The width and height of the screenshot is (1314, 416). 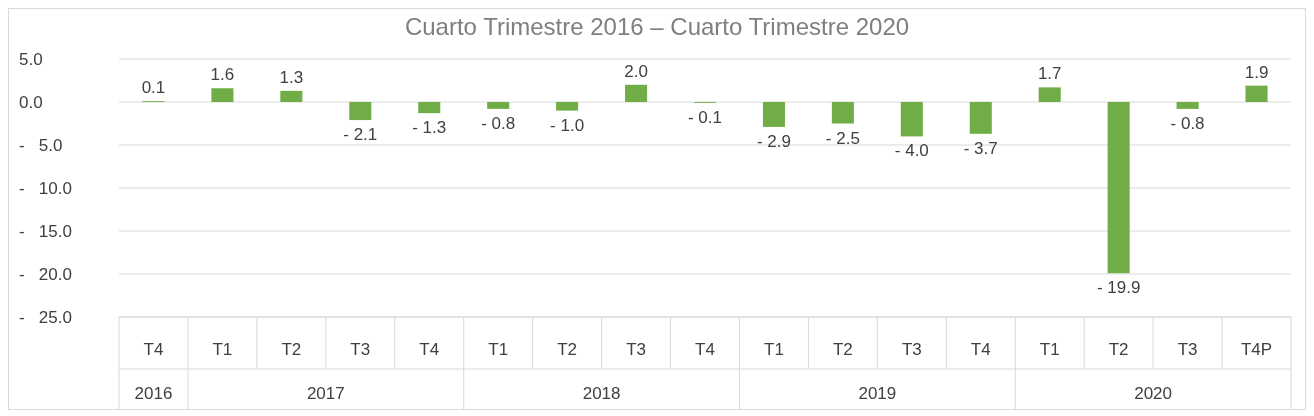 I want to click on data-label: 0.1, so click(x=153, y=88).